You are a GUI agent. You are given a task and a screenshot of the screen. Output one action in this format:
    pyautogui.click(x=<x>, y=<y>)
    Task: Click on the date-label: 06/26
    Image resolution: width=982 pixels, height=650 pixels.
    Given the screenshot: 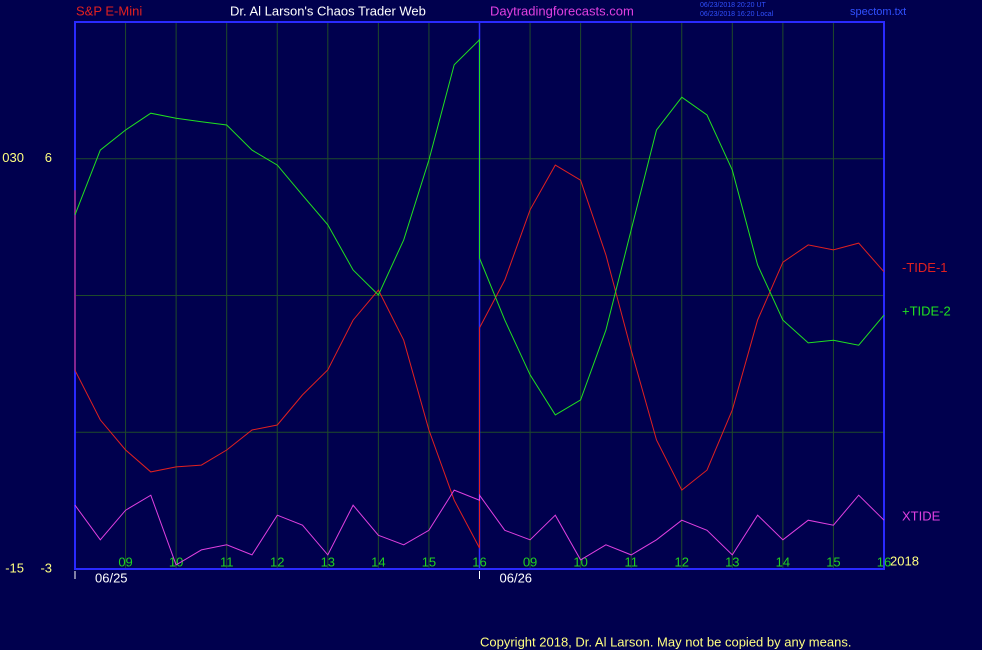 What is the action you would take?
    pyautogui.click(x=516, y=577)
    